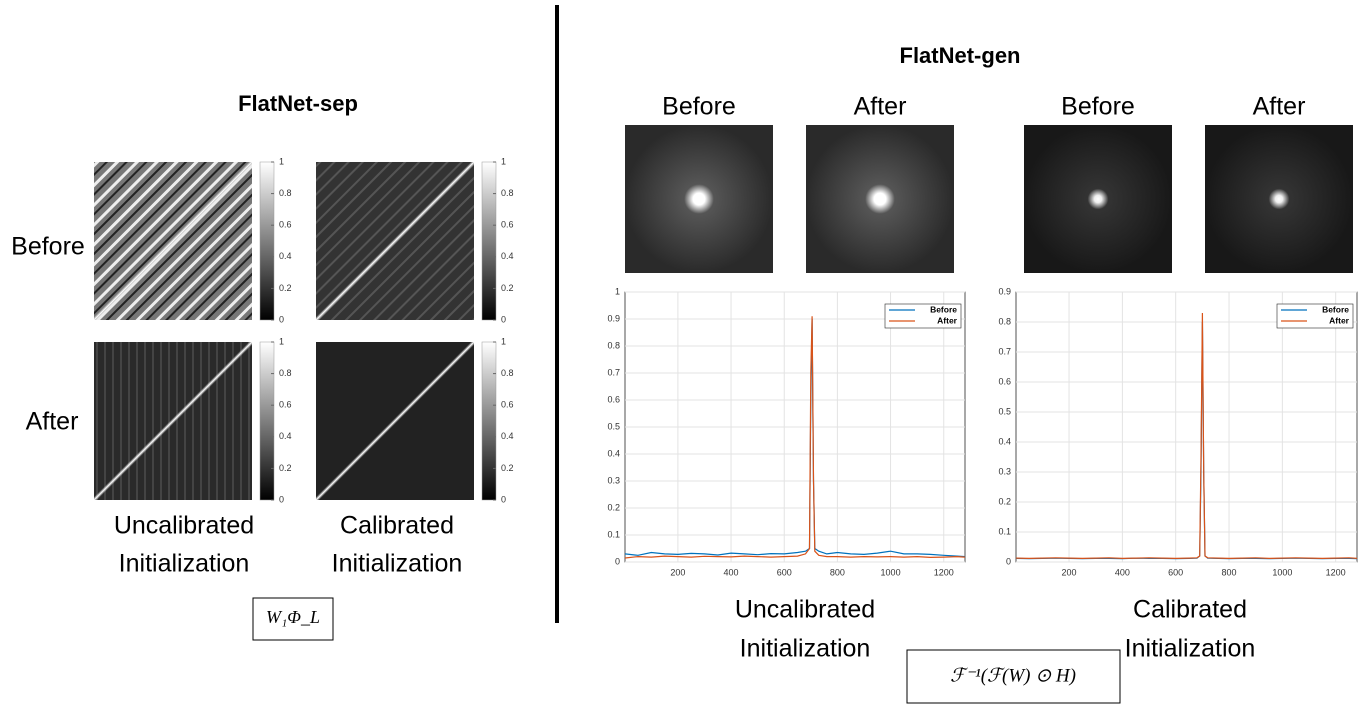 This screenshot has height=711, width=1367. What do you see at coordinates (617, 291) in the screenshot?
I see `y-tick-label: 1` at bounding box center [617, 291].